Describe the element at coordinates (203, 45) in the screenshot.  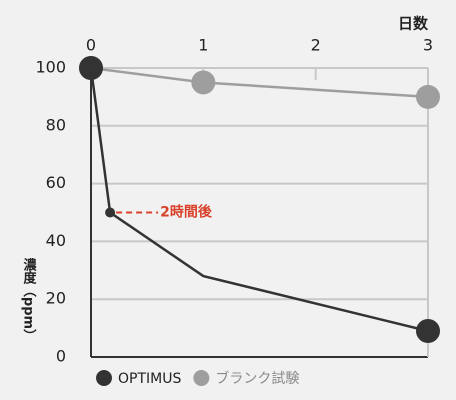
I see `x-tick-label: 1` at that location.